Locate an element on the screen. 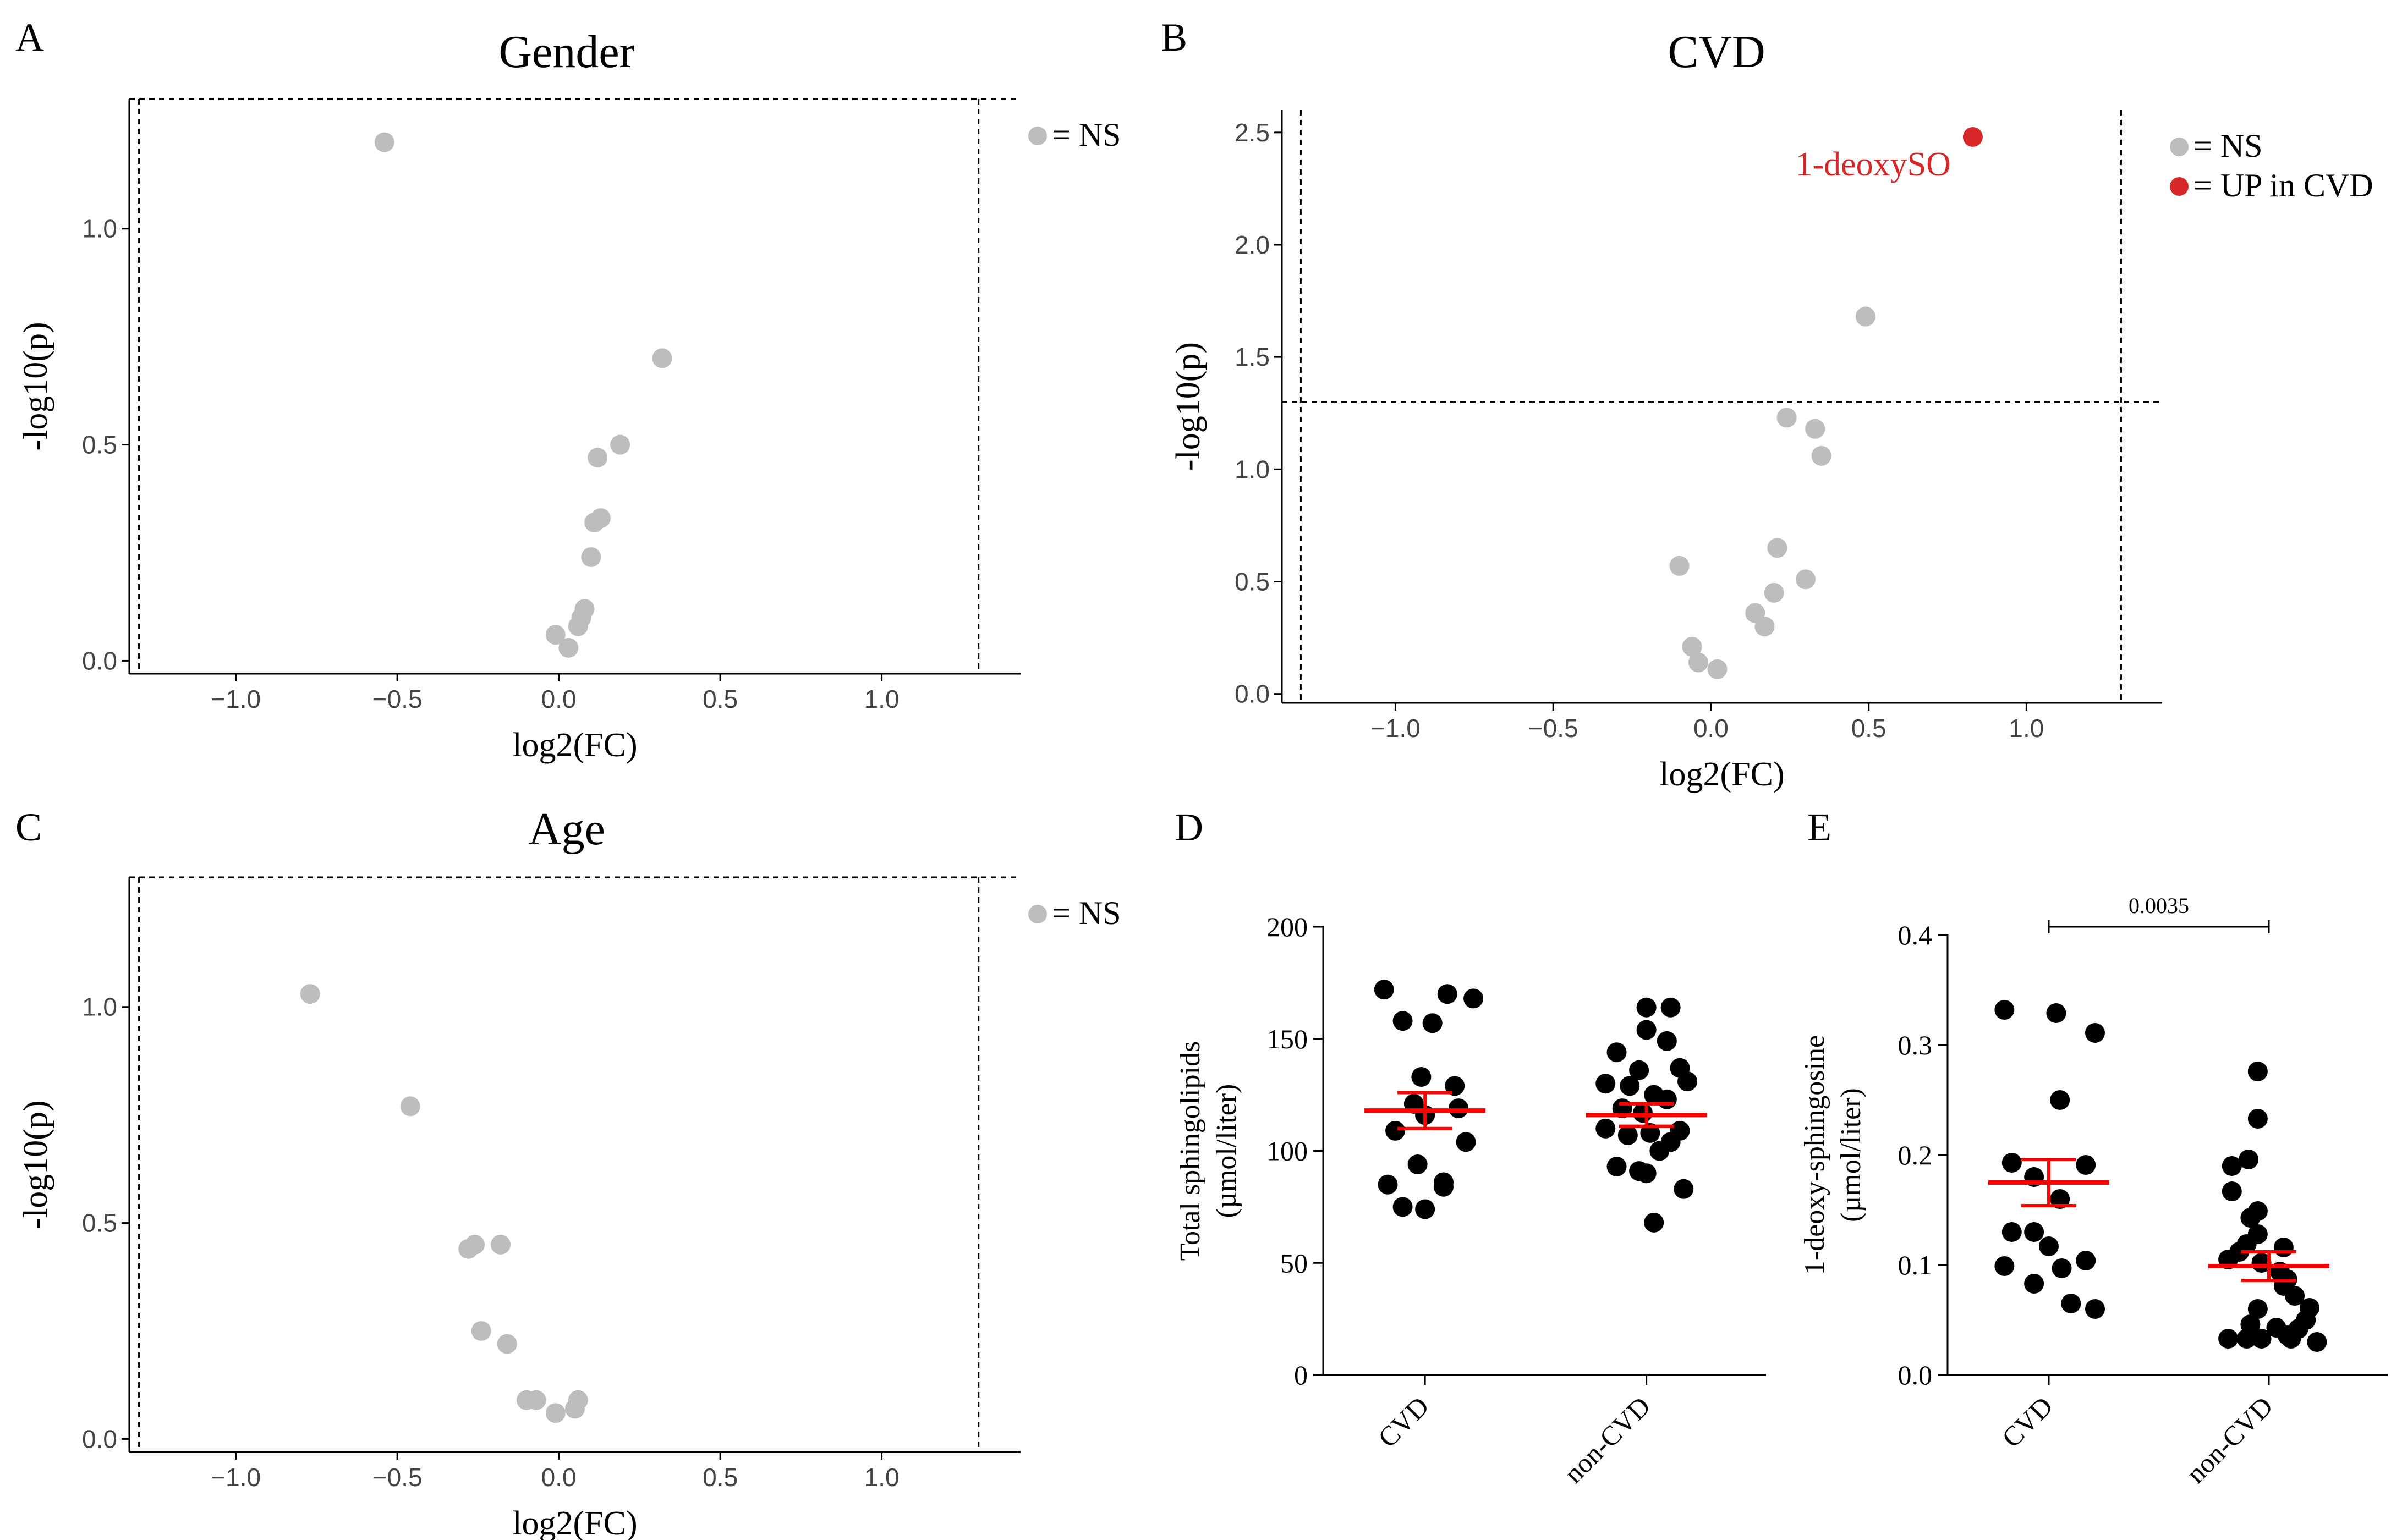 This screenshot has width=2402, height=1540. x-tick-label: non-CVD is located at coordinates (1607, 1439).